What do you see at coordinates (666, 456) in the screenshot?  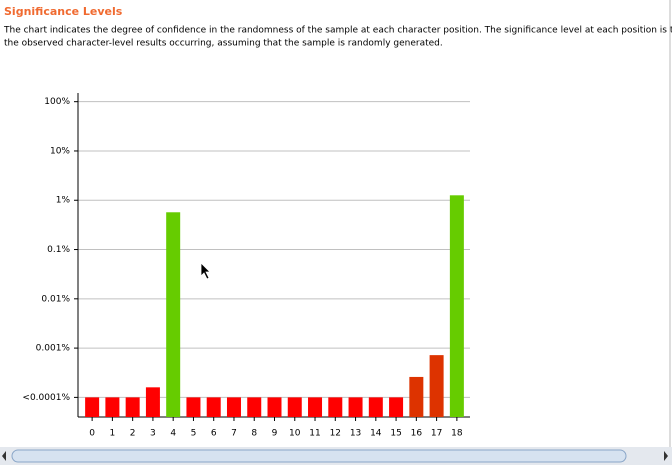 I see `scroll-right` at bounding box center [666, 456].